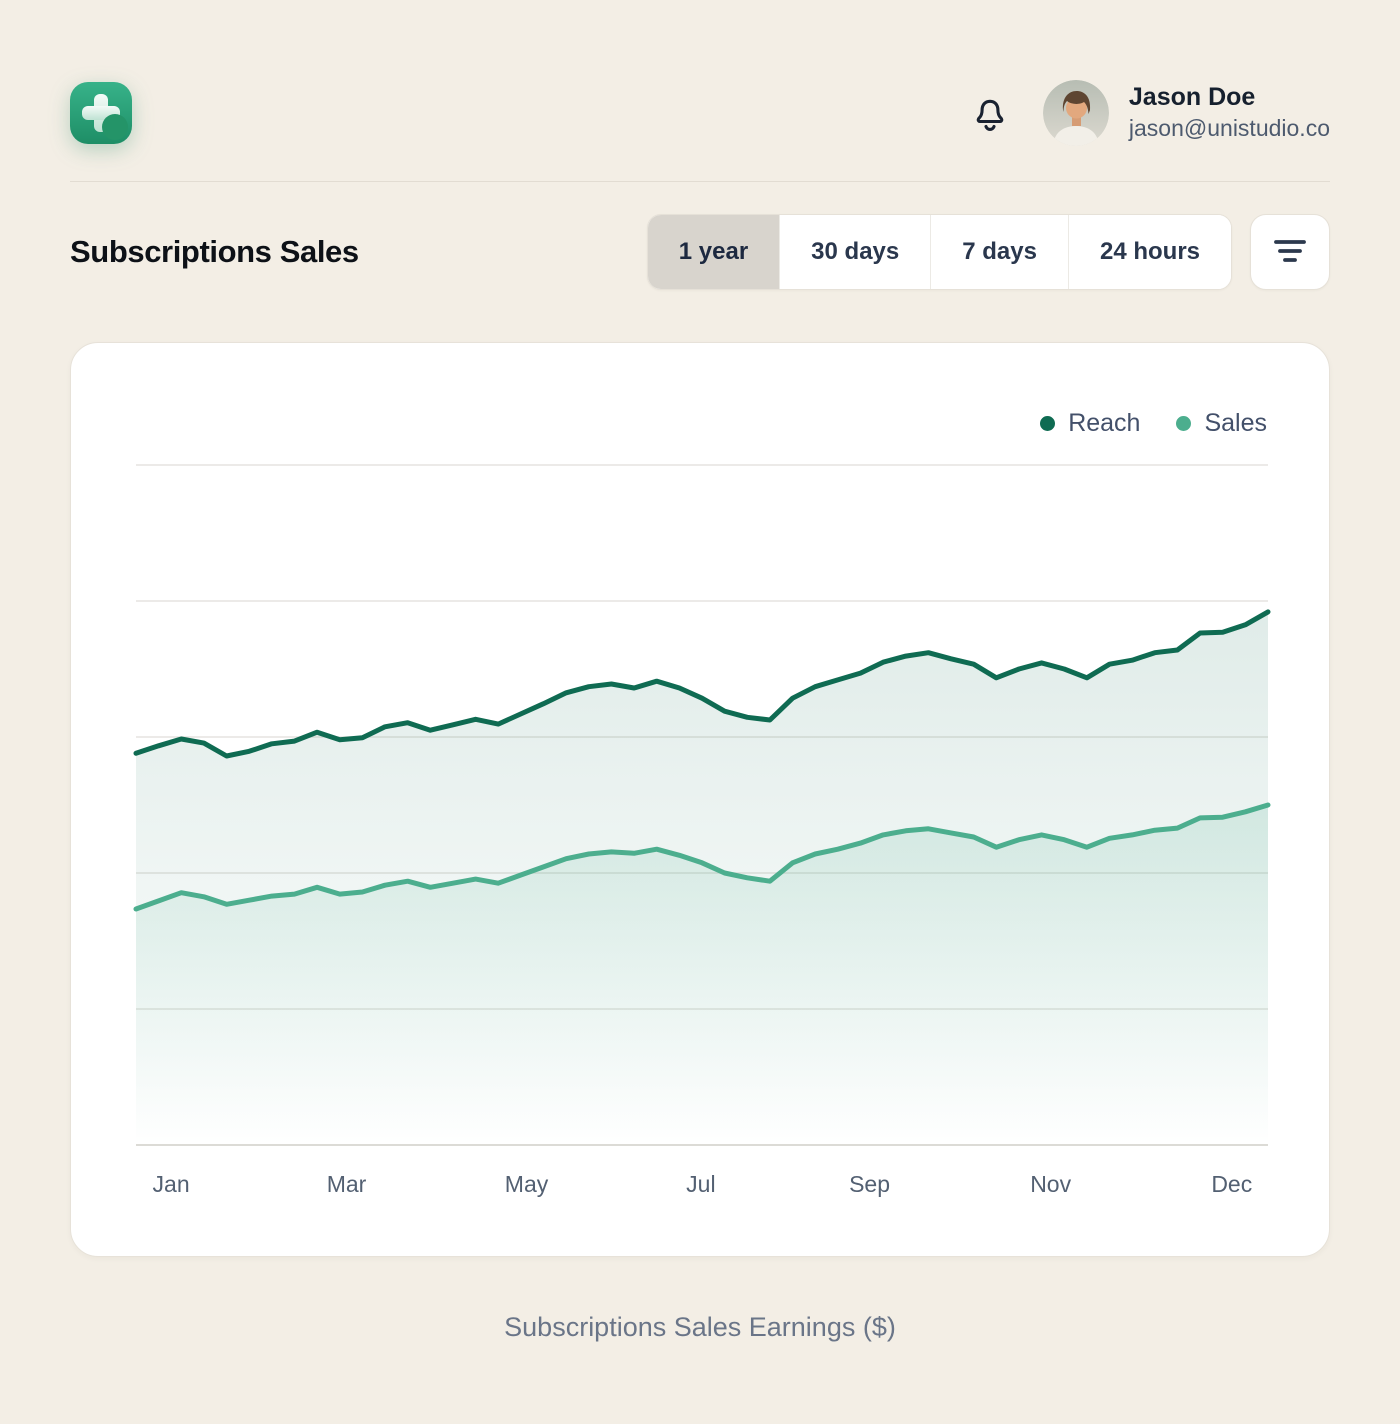  I want to click on legend-label: Sales, so click(1235, 423).